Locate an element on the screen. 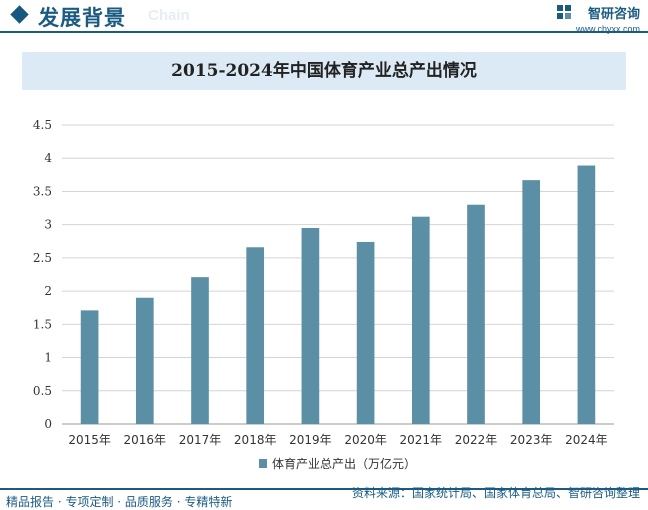  x-tick-label: 2020年 is located at coordinates (365, 440).